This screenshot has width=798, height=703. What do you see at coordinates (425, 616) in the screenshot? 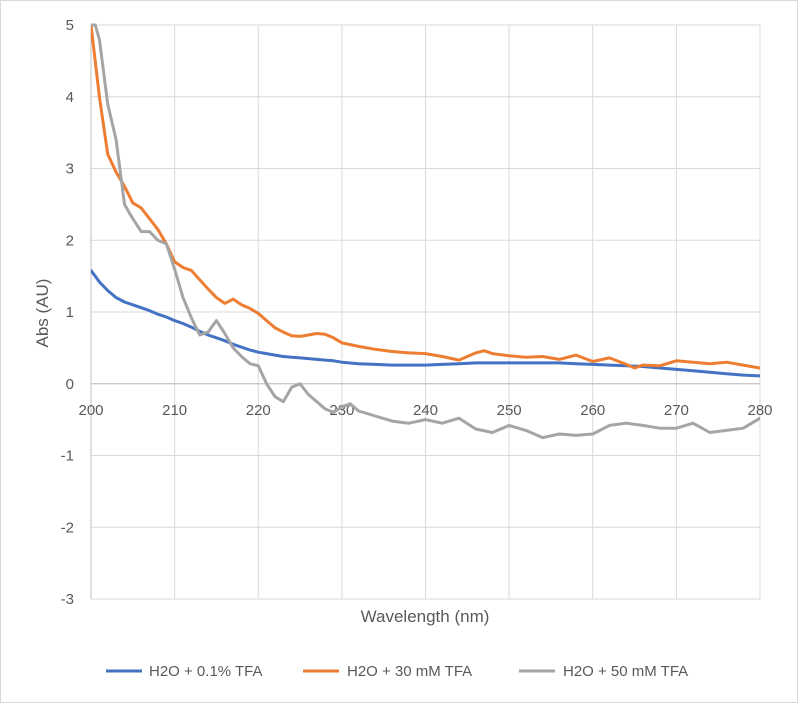
I see `x-axis-title: Wavelength (nm)` at bounding box center [425, 616].